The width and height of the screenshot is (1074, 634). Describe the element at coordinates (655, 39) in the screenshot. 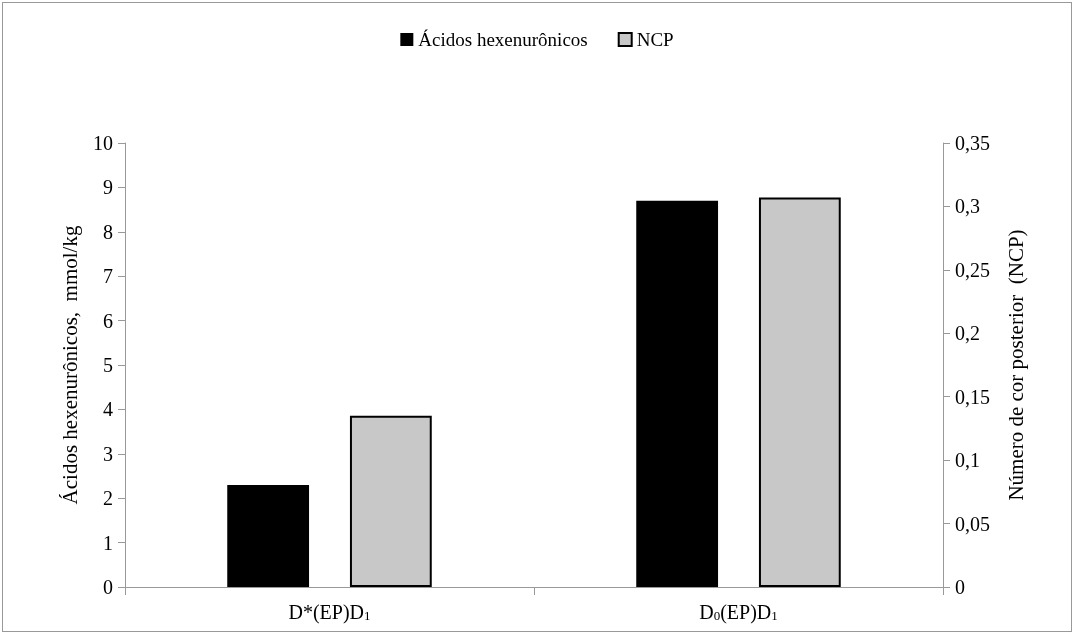

I see `legend-label: NCP` at that location.